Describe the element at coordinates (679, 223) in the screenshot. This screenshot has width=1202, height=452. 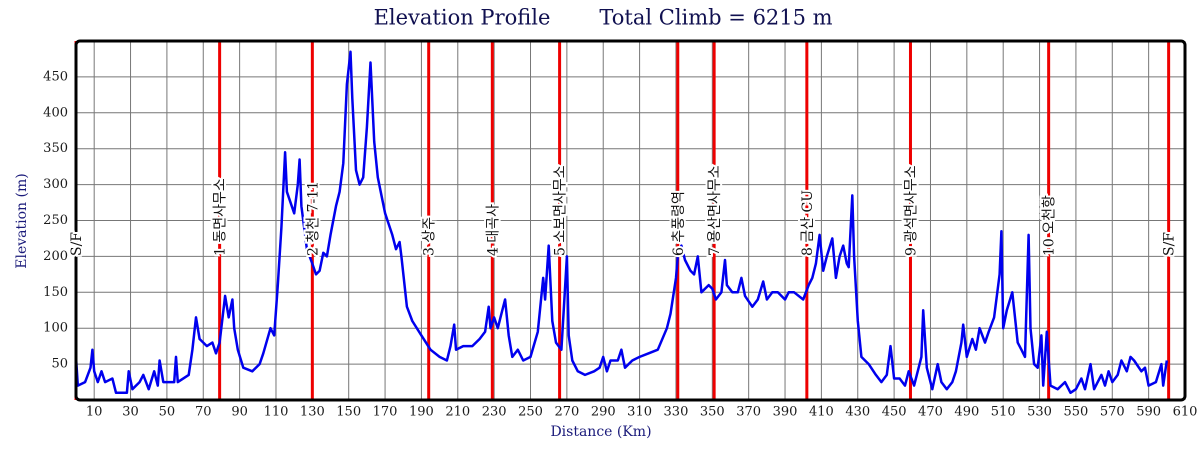
I see `checkpoint-label: 6 추풍령역` at that location.